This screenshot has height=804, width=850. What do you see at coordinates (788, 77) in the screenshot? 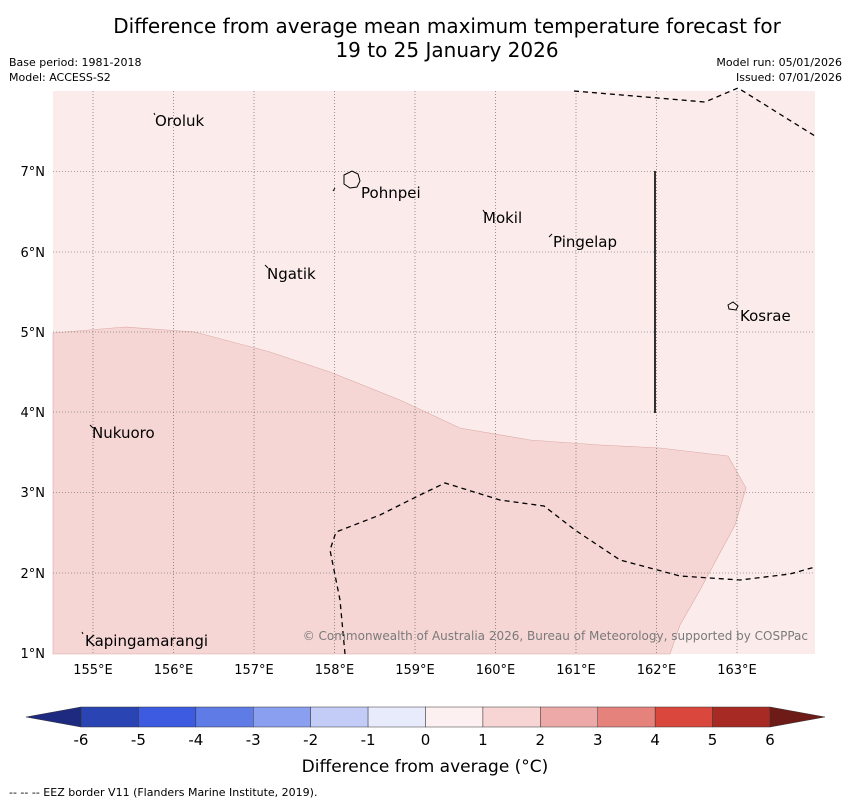
I see `issued-date: Issued: 07/01/2026` at bounding box center [788, 77].